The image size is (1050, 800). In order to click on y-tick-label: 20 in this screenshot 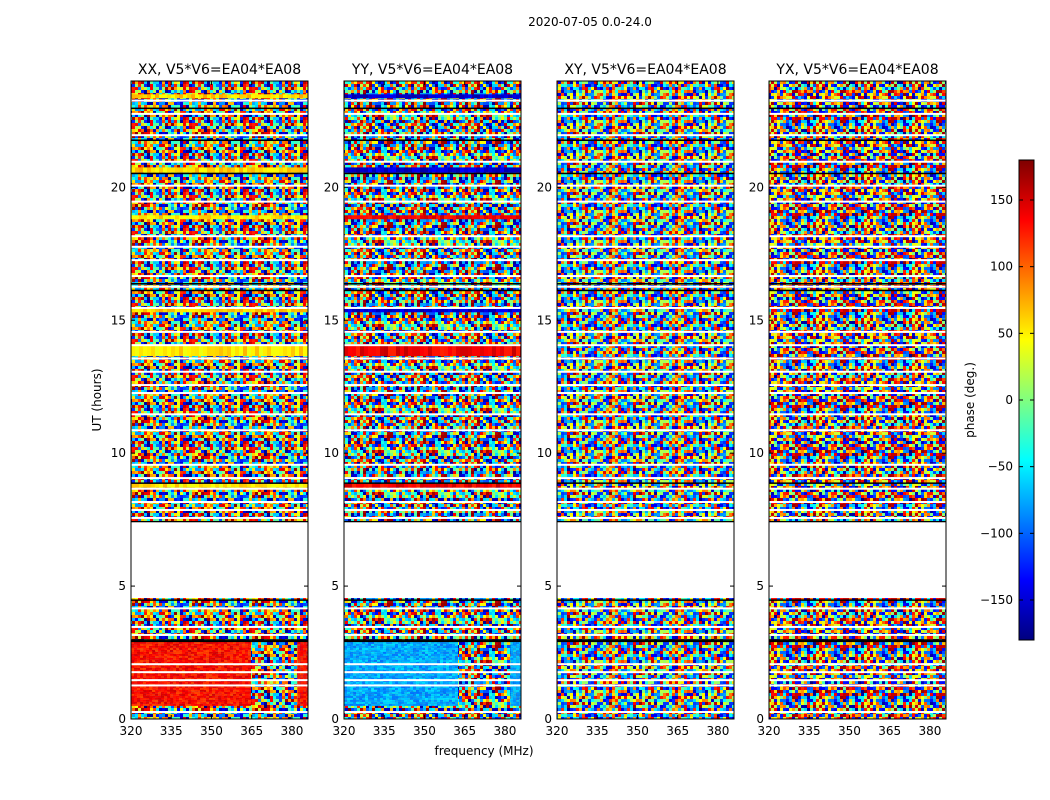, I will do `click(544, 187)`.